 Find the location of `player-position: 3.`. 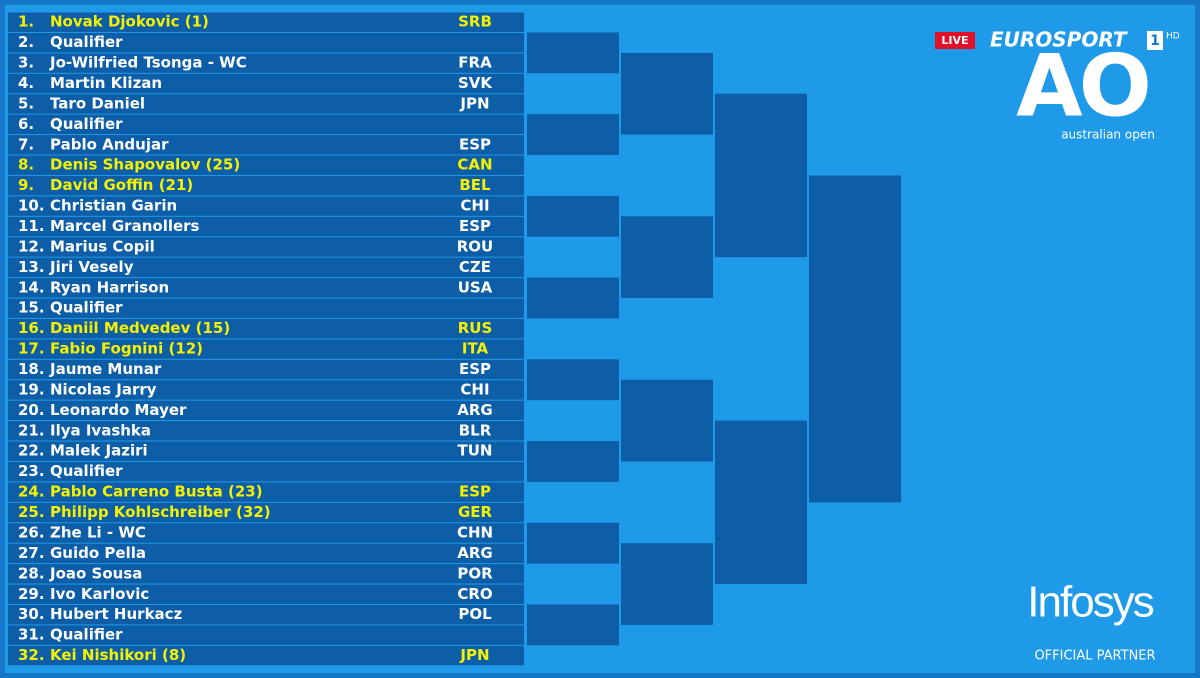

player-position: 3. is located at coordinates (26, 63).